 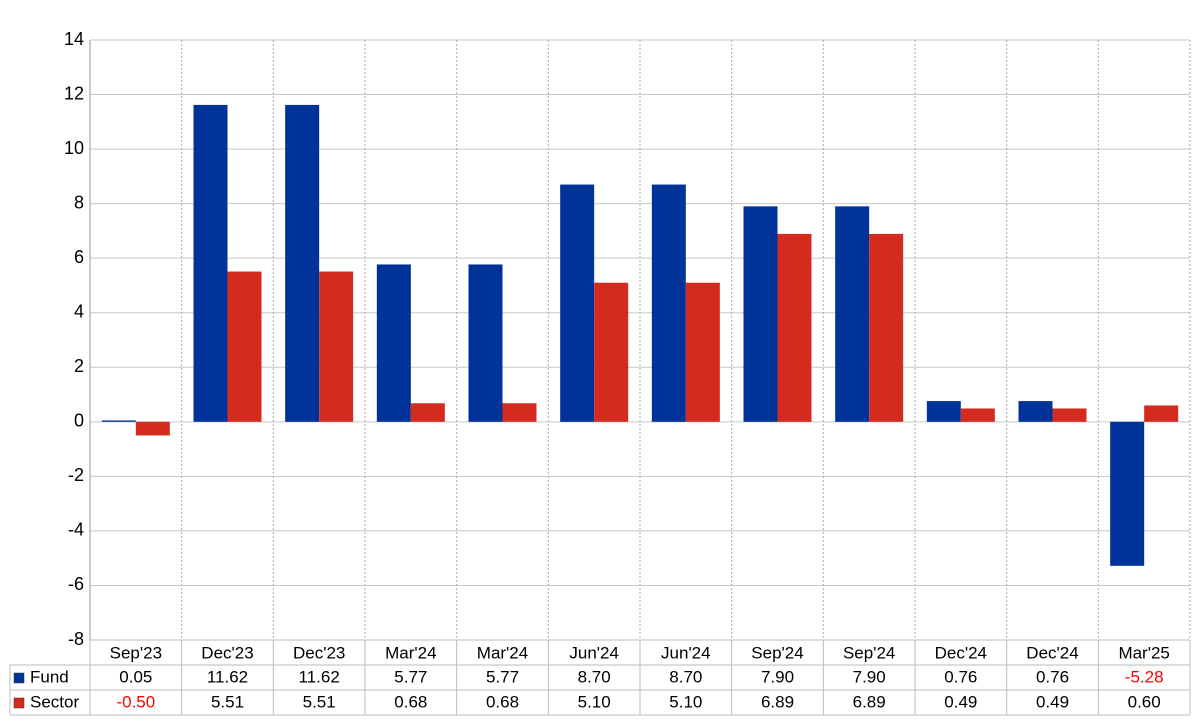 I want to click on y-tick-label: -6, so click(x=76, y=584).